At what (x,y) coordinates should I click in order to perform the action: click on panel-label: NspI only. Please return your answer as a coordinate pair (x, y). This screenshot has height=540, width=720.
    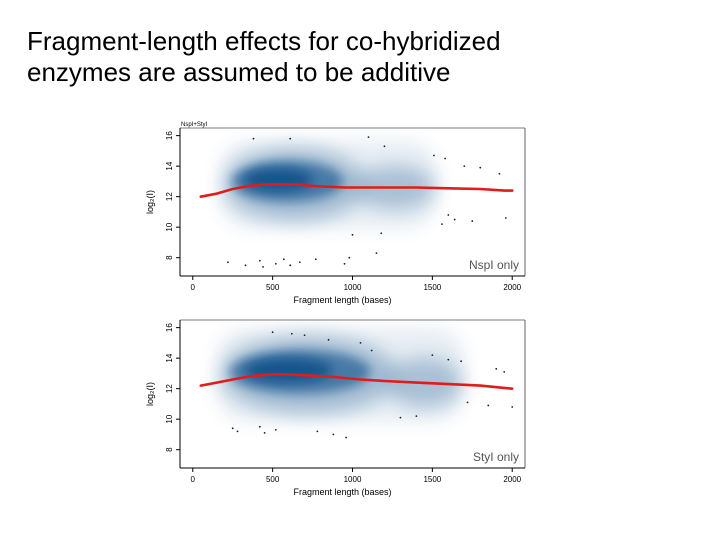
    Looking at the image, I should click on (494, 265).